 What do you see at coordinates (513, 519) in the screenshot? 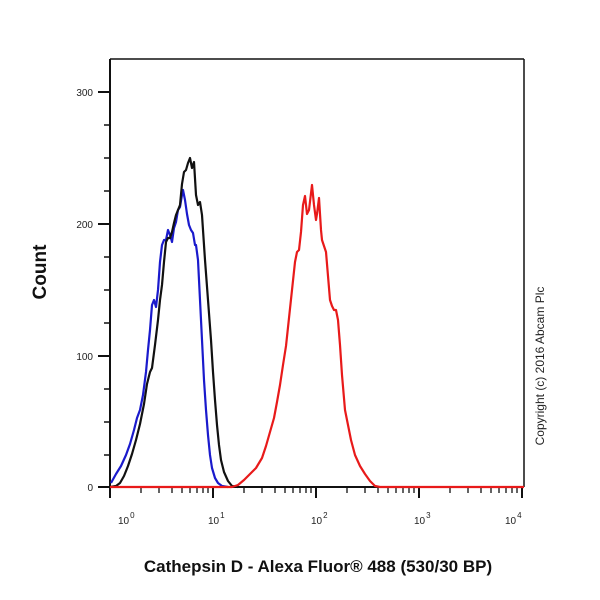
I see `x-tick-label: 10⁴` at bounding box center [513, 519].